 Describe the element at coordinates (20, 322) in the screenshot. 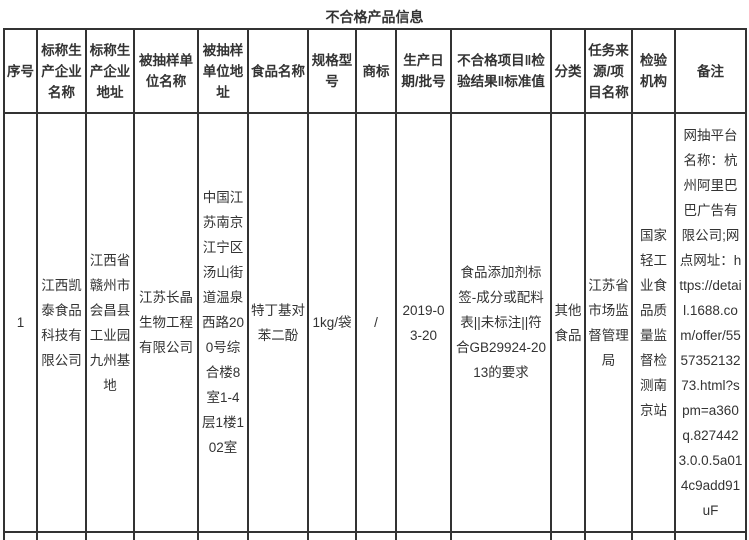

I see `cell-serial-no: 1` at that location.